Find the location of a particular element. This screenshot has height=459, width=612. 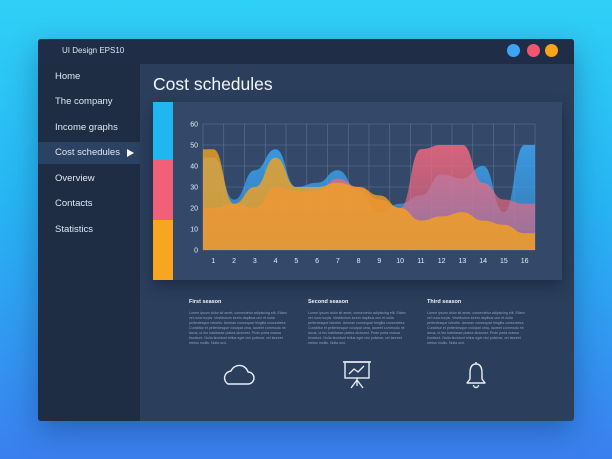

y-tick-label-40: 40 is located at coordinates (194, 167).